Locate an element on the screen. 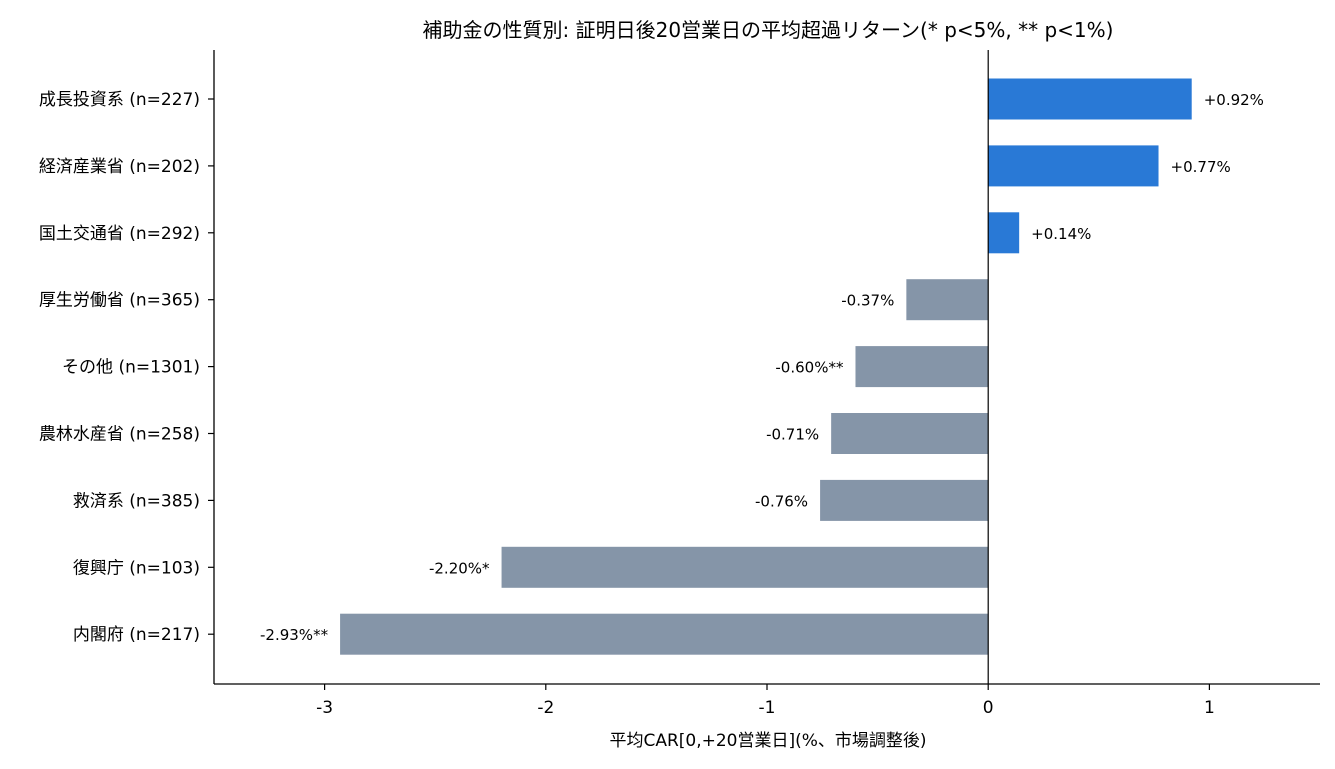  data-label: -0.71% is located at coordinates (792, 435).